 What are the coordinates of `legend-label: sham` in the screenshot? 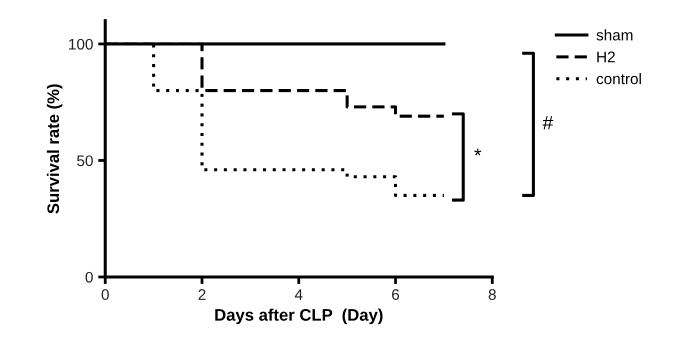 It's located at (614, 34).